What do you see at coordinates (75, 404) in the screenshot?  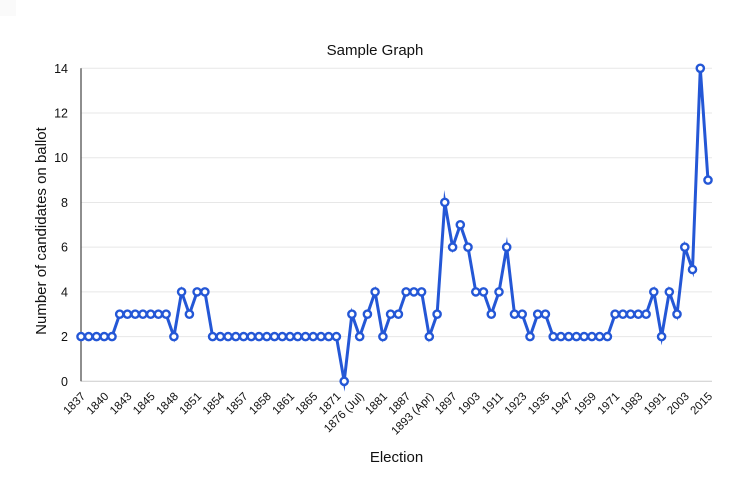 I see `x-tick-label: 1837` at bounding box center [75, 404].